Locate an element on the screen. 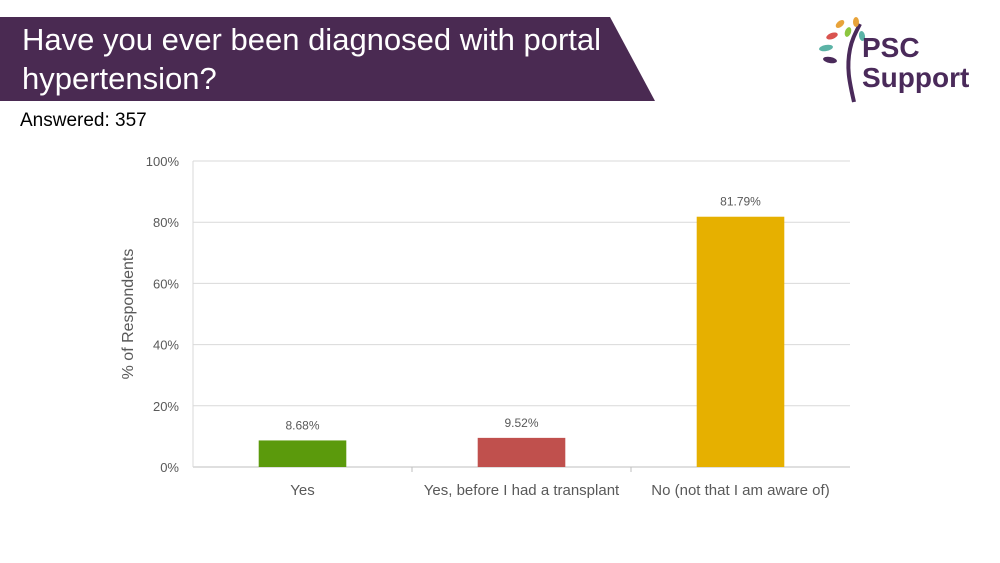  data-label: 9.52% is located at coordinates (521, 423).